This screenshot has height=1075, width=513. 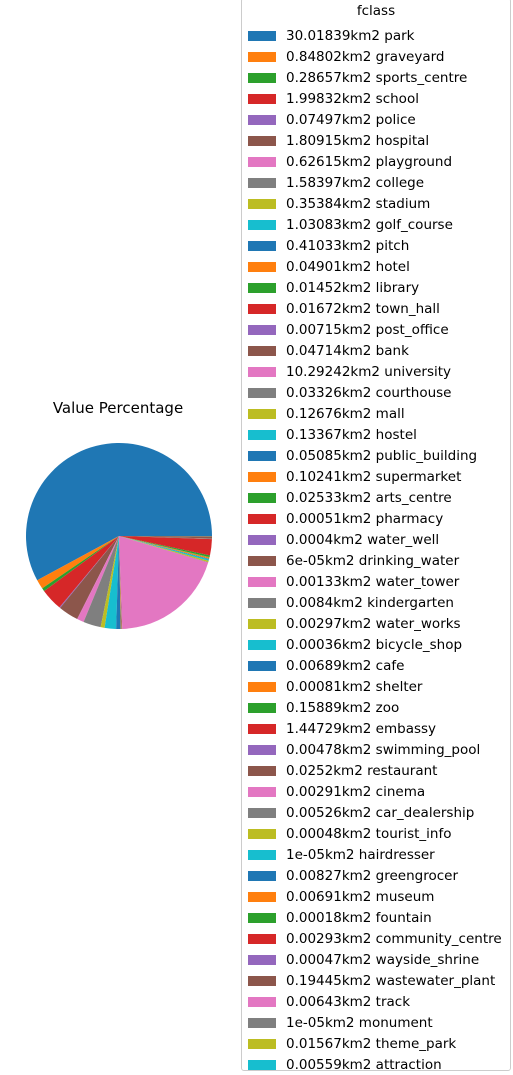 I want to click on legend-entry: 0.02533km2 arts_centre, so click(x=350, y=497).